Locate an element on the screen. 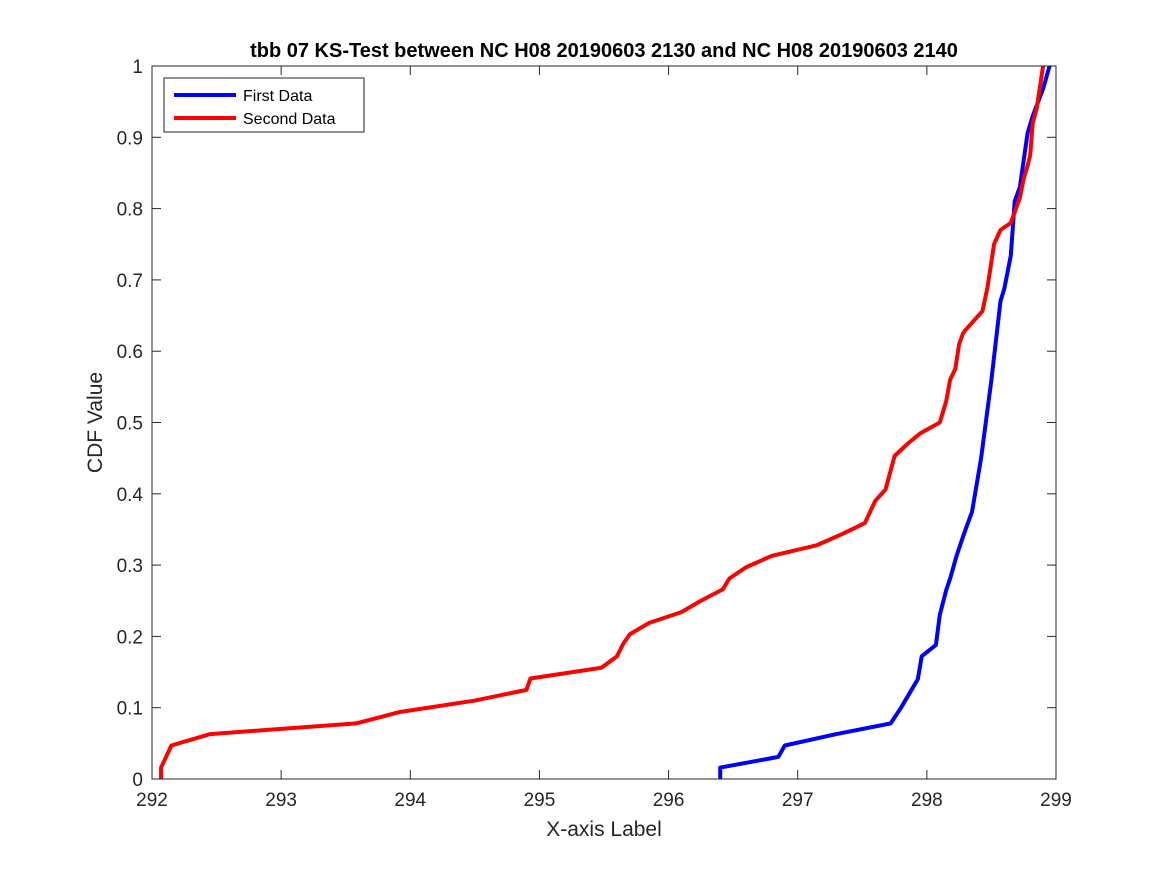  y-tick-label: 0.3 is located at coordinates (130, 566).